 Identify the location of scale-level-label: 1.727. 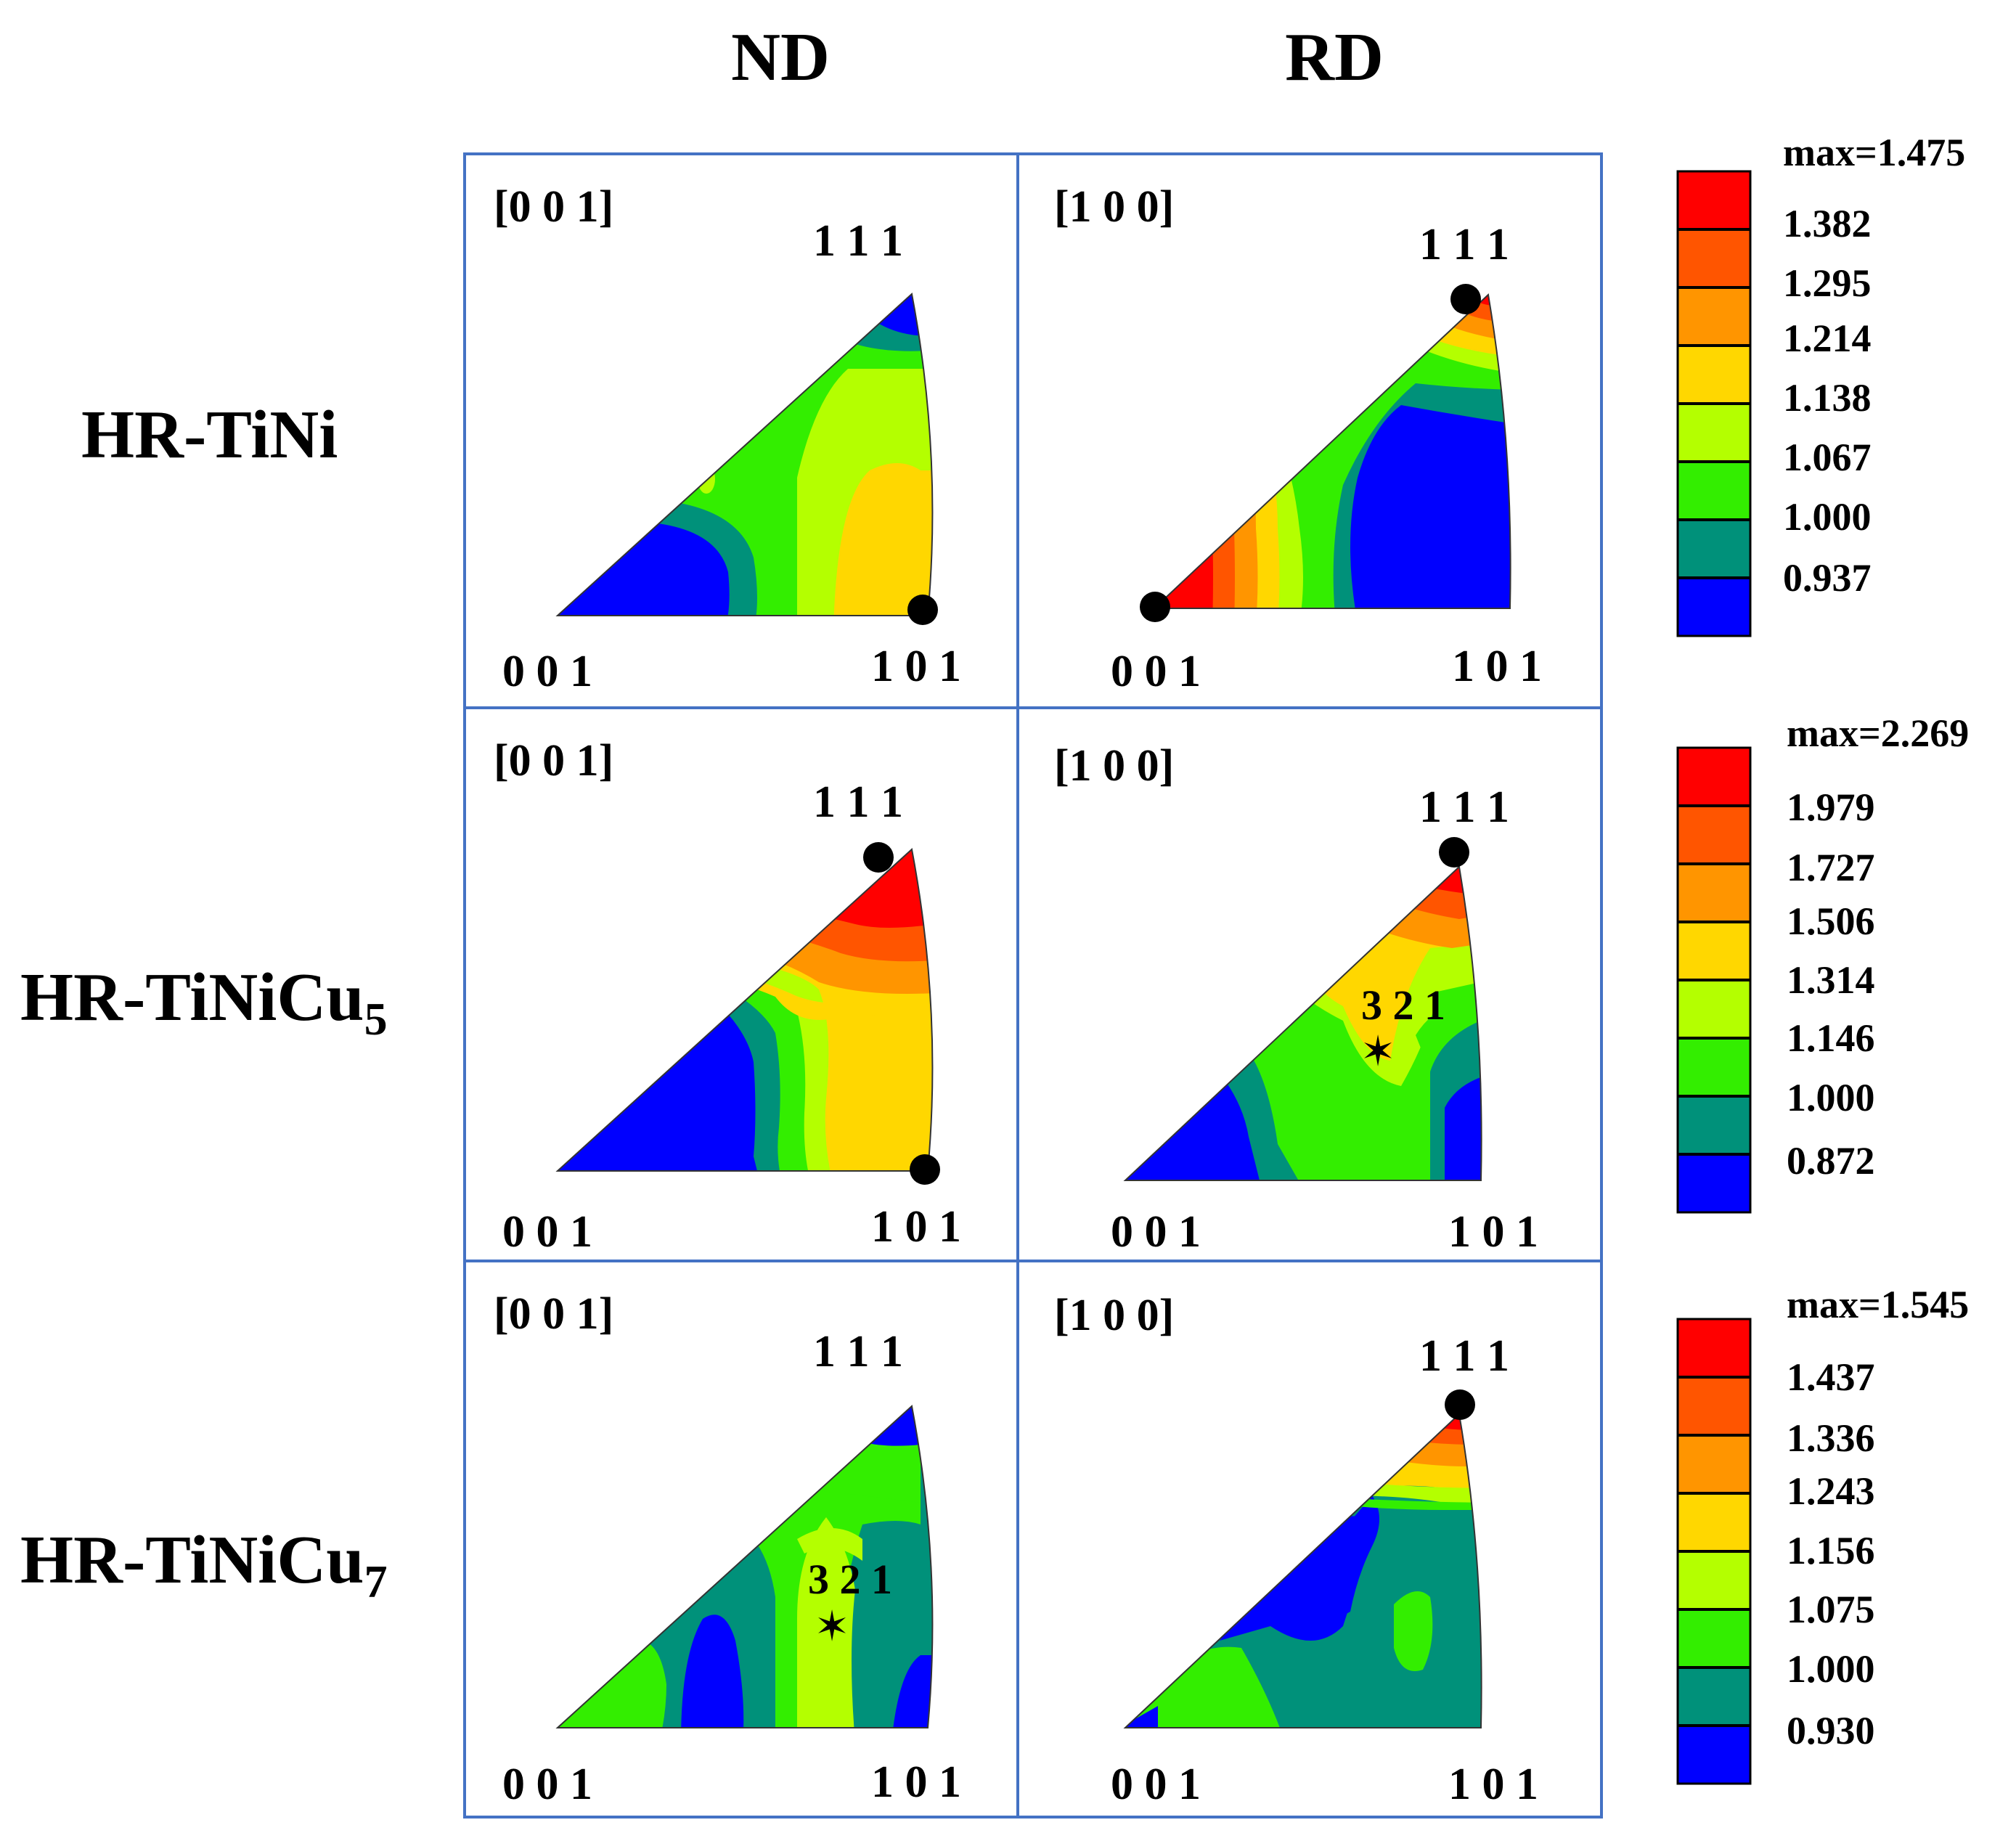
(1831, 867).